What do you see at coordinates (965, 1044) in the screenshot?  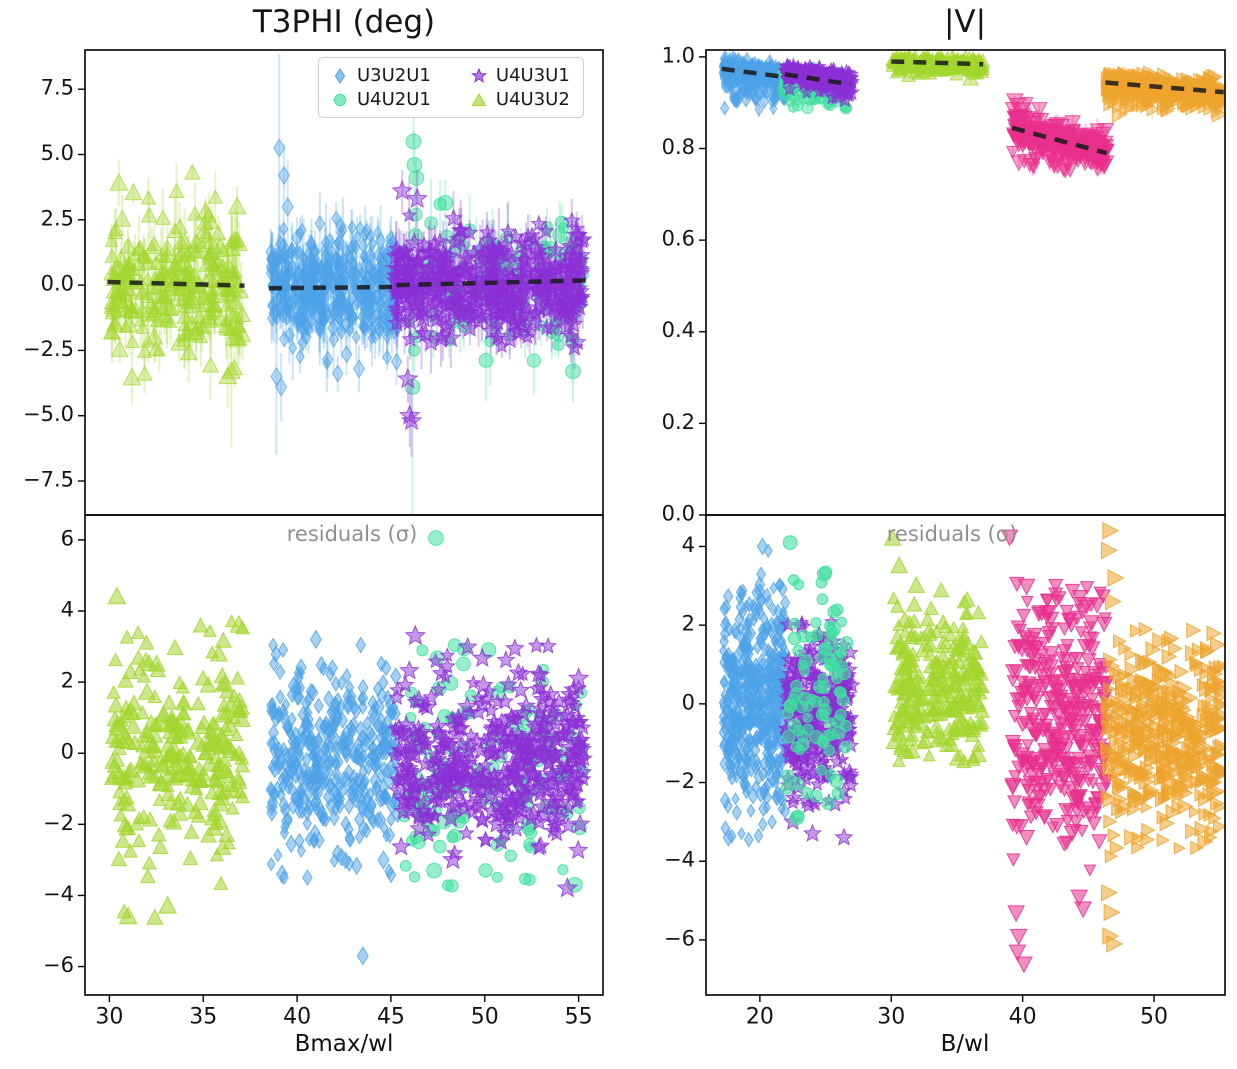 I see `right-xaxis-label: B/wl` at bounding box center [965, 1044].